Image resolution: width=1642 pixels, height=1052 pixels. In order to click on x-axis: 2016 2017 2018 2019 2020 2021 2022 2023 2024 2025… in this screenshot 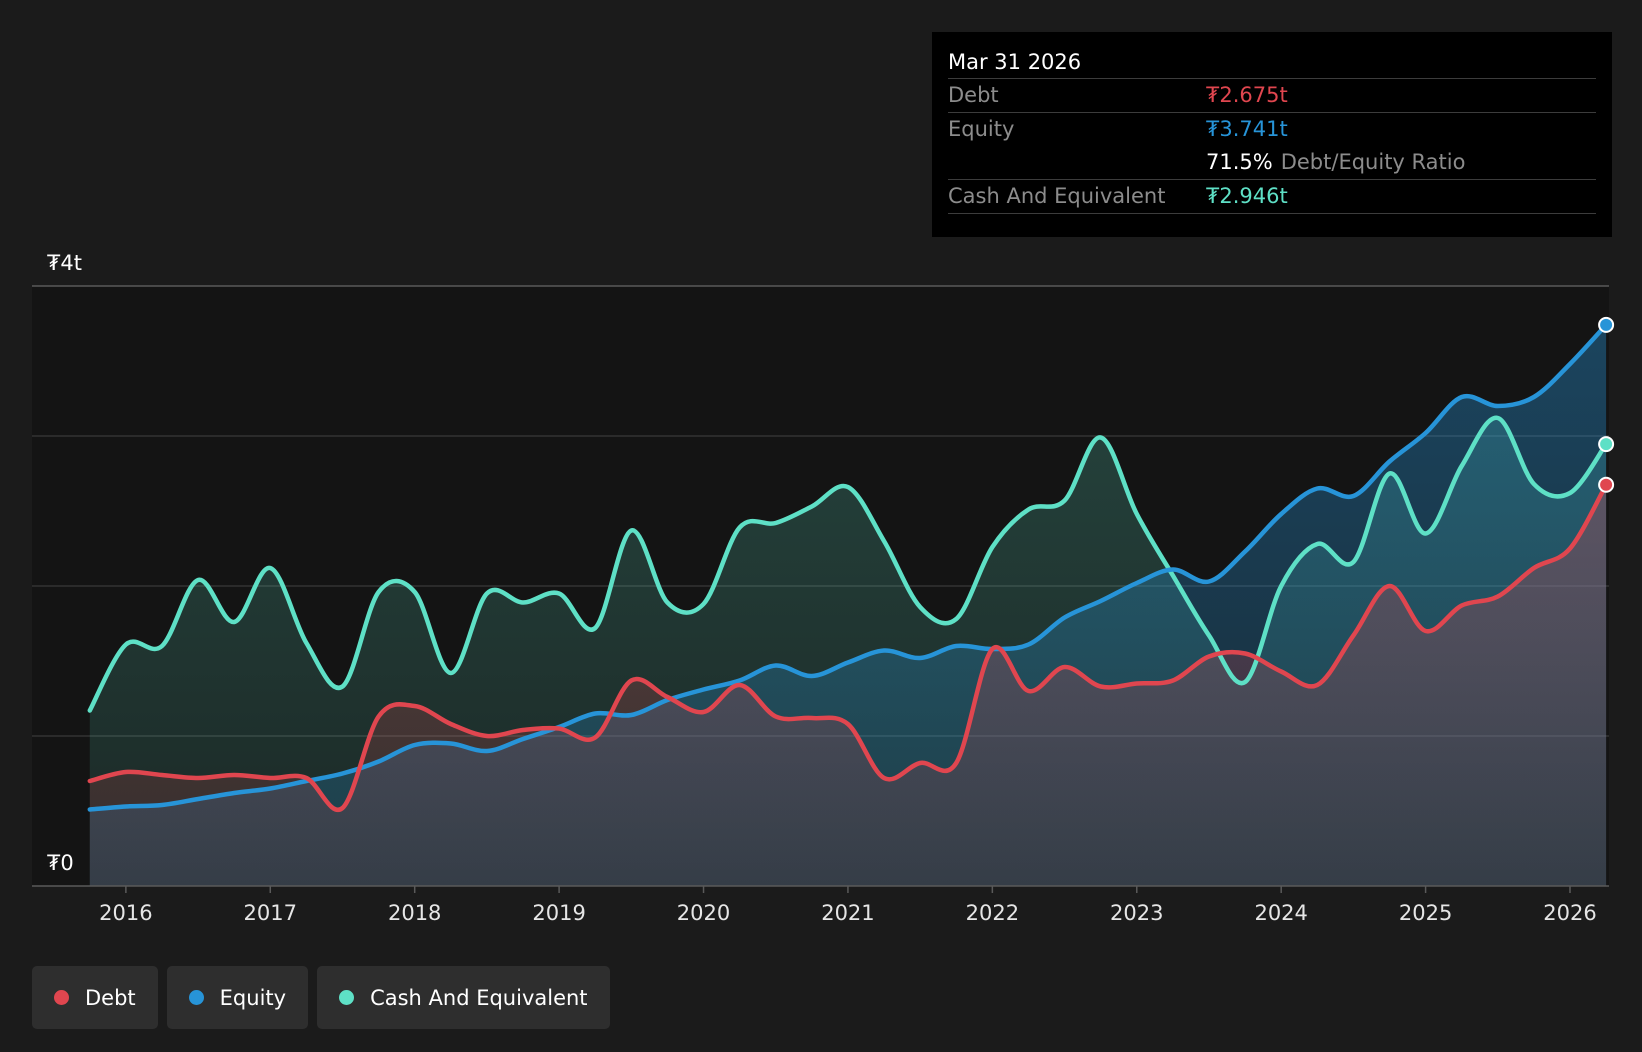, I will do `click(820, 905)`.